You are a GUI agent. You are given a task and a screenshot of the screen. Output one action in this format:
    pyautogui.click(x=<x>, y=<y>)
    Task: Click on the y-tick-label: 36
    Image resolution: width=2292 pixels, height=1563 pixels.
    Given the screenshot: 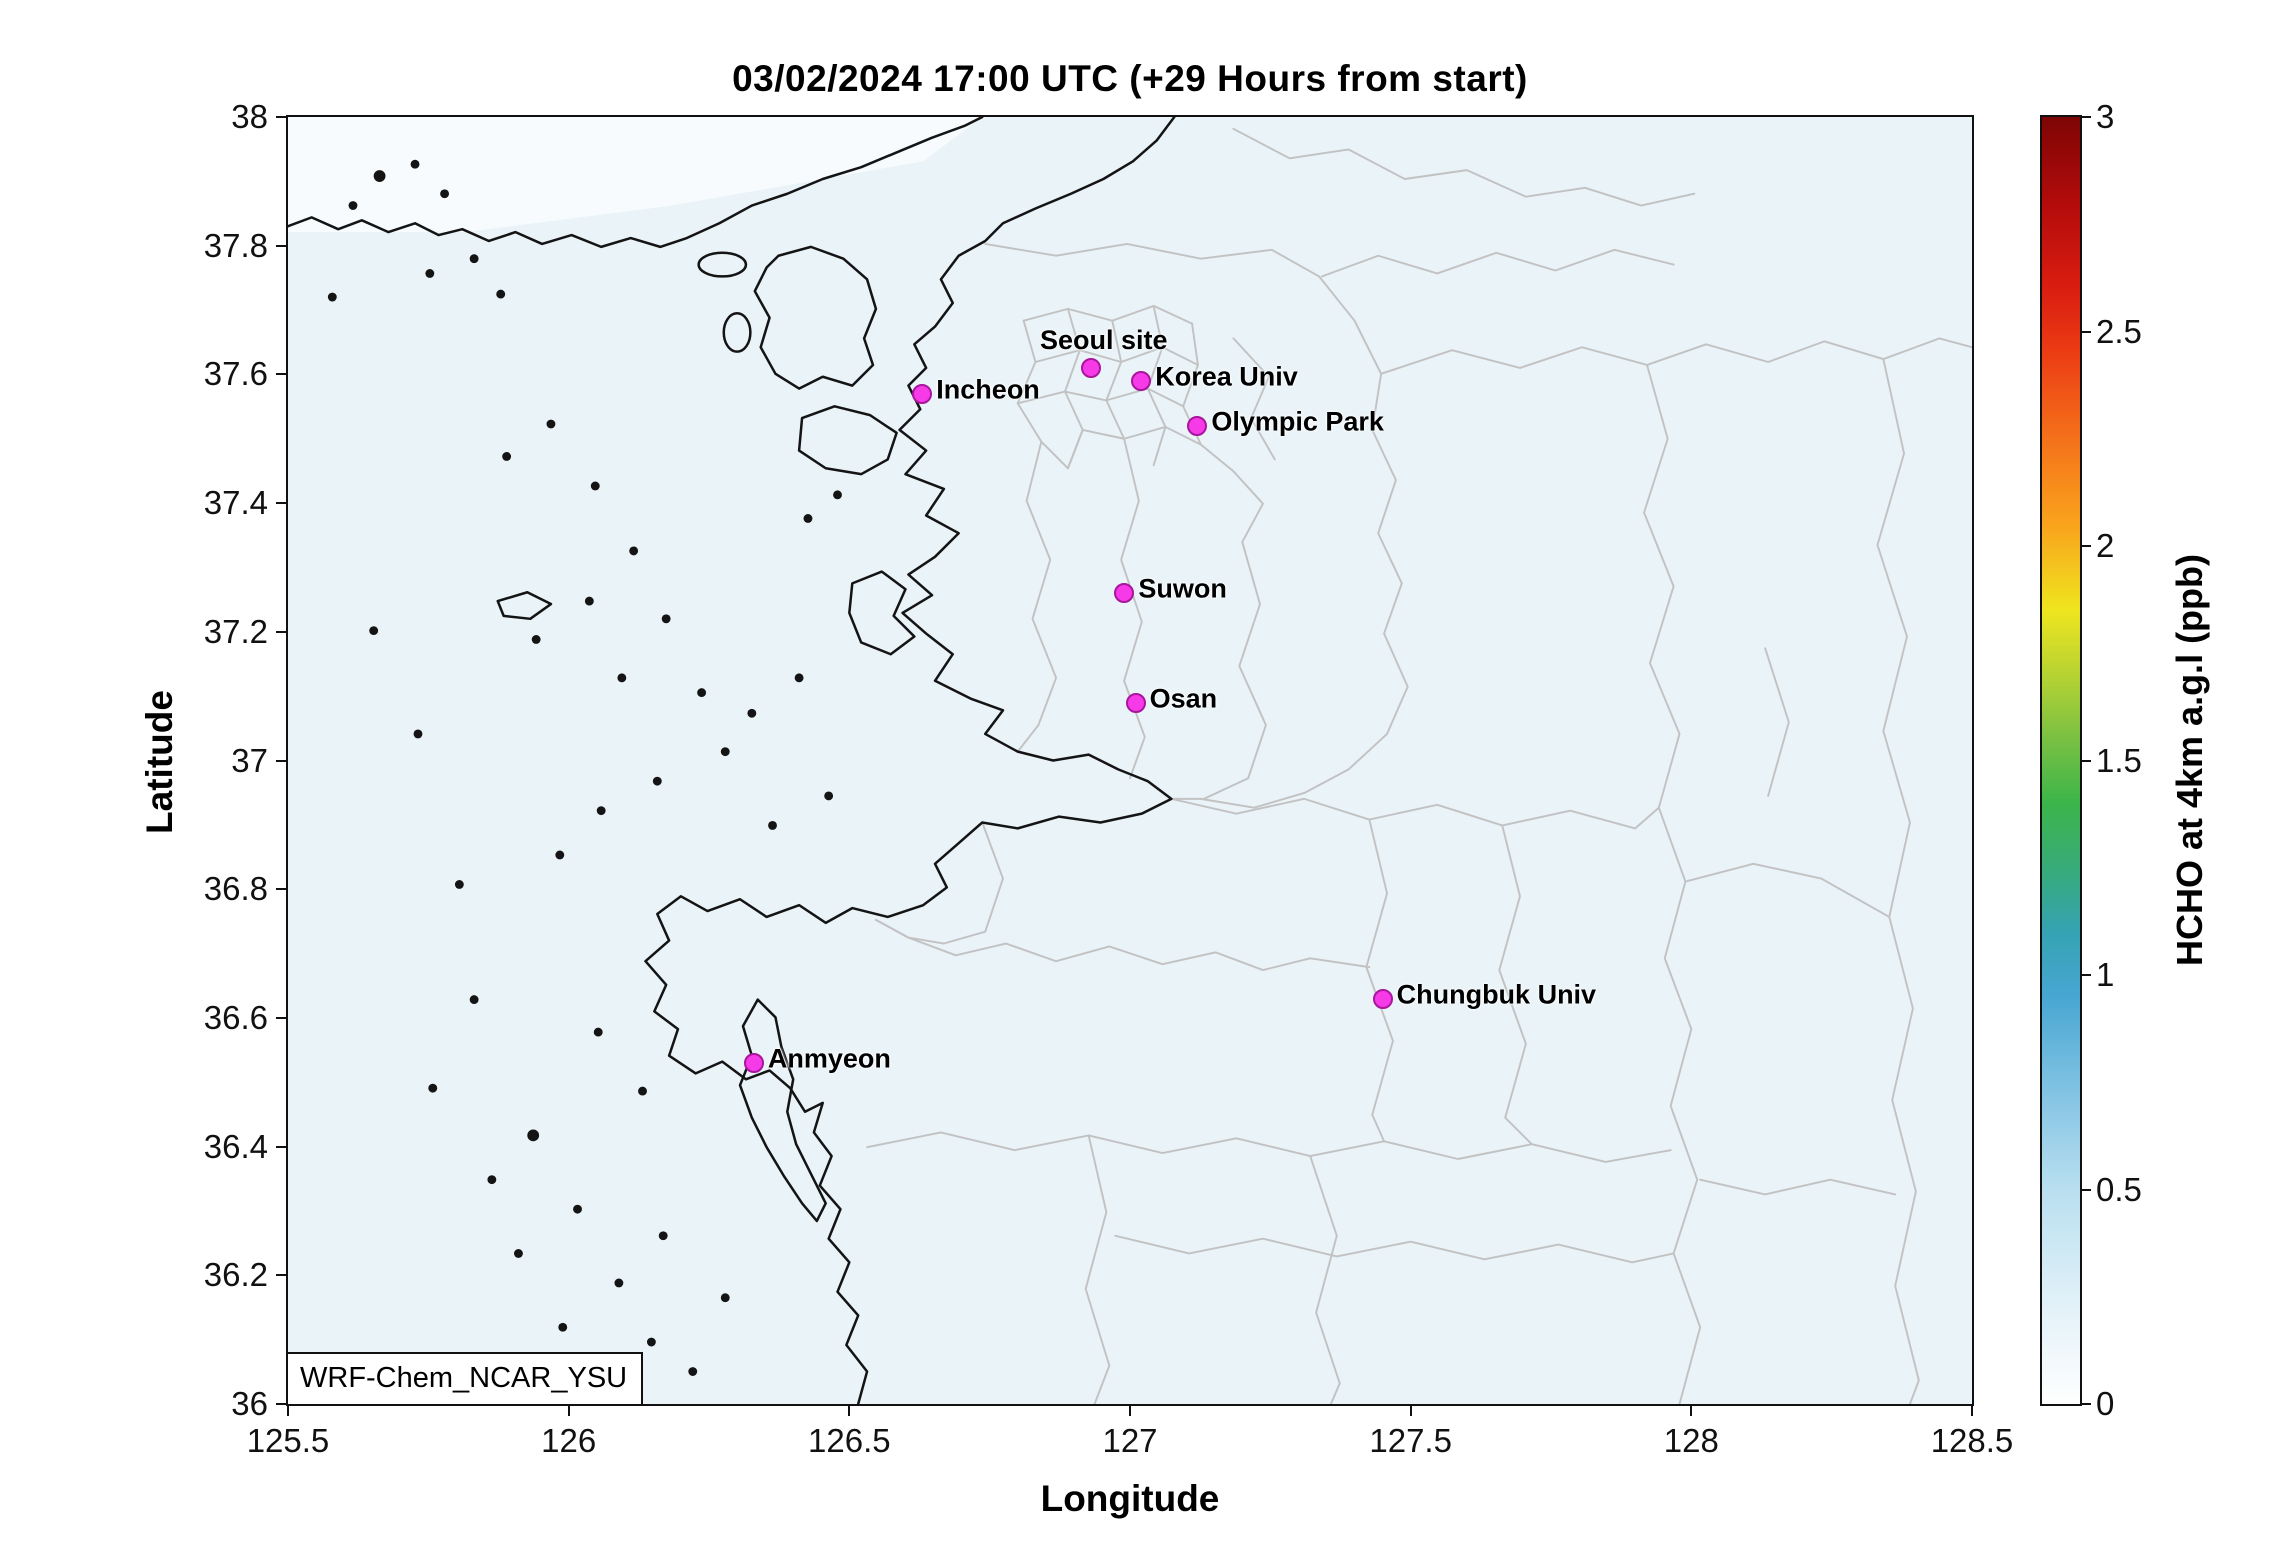 What is the action you would take?
    pyautogui.click(x=249, y=1403)
    